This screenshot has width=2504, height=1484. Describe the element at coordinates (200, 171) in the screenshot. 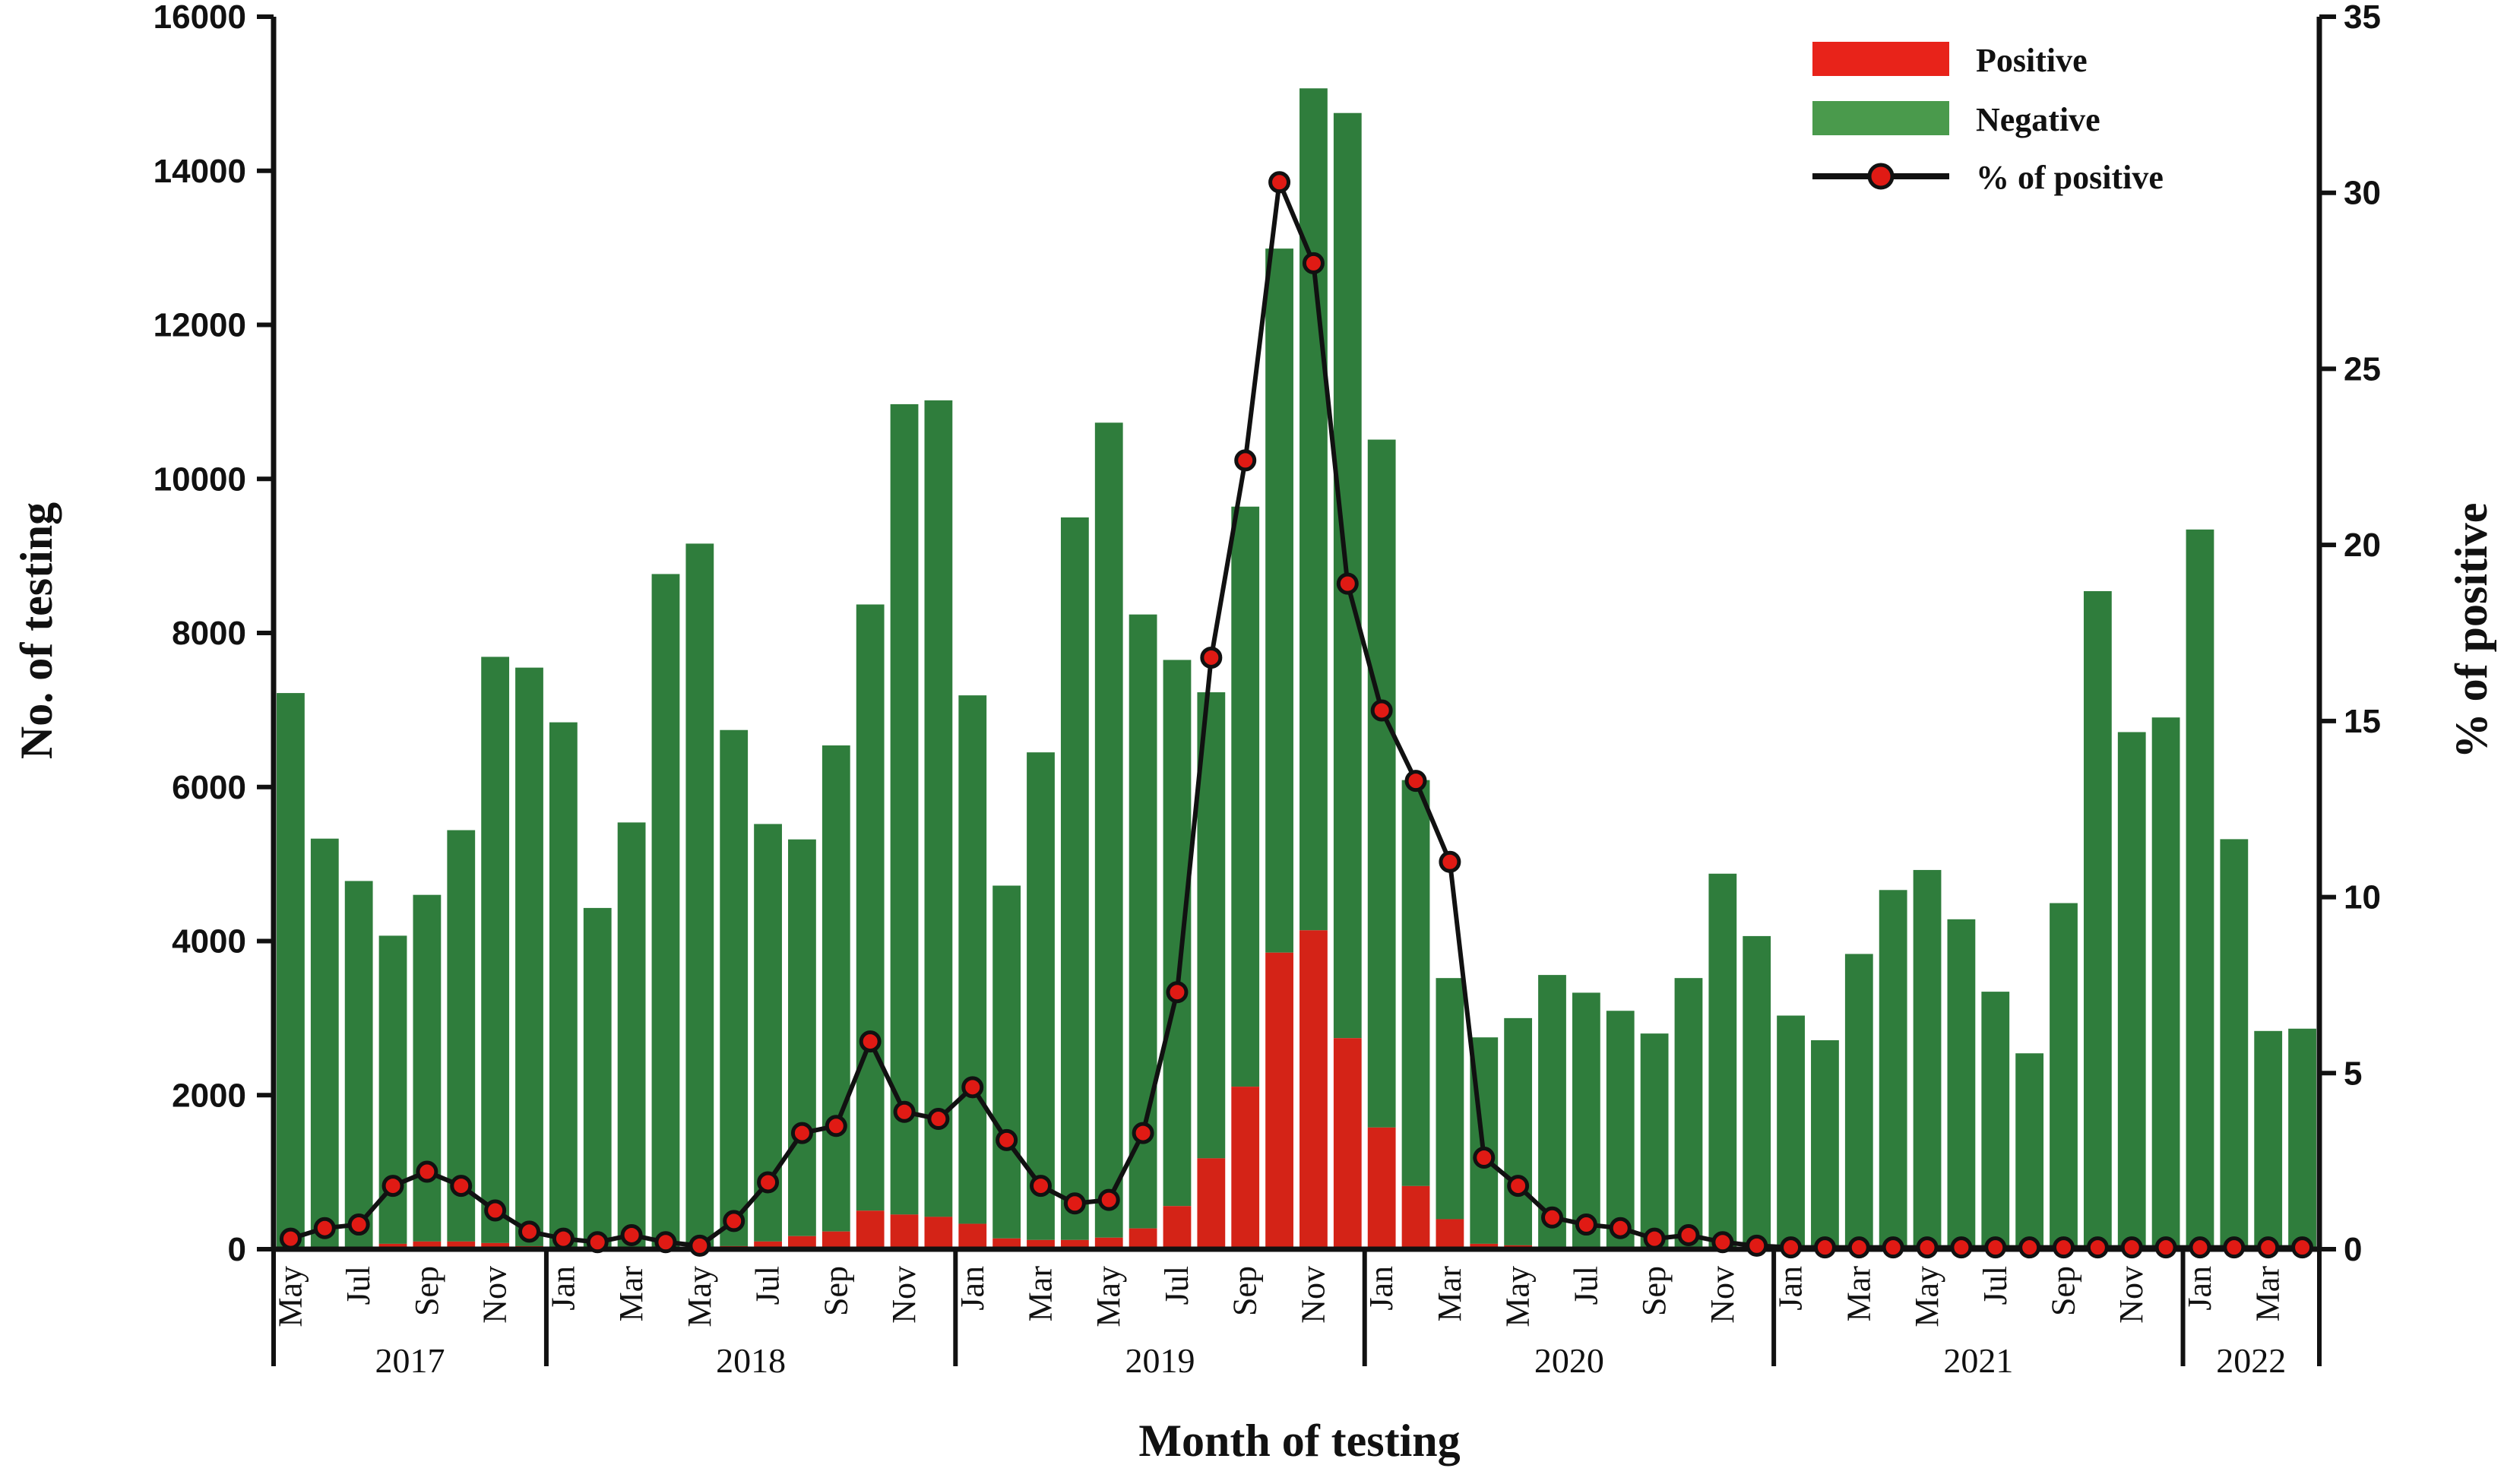

I see `y-tick-label: 14000` at that location.